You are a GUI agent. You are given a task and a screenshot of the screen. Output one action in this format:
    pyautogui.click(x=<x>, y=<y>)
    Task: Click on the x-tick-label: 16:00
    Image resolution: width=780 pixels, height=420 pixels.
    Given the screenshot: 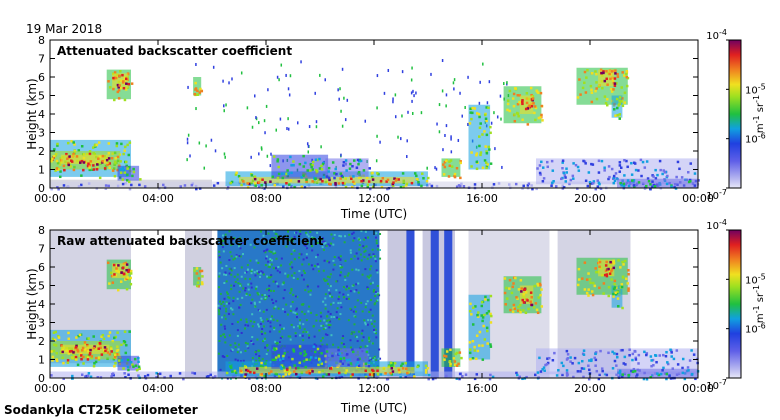 What is the action you would take?
    pyautogui.click(x=482, y=198)
    